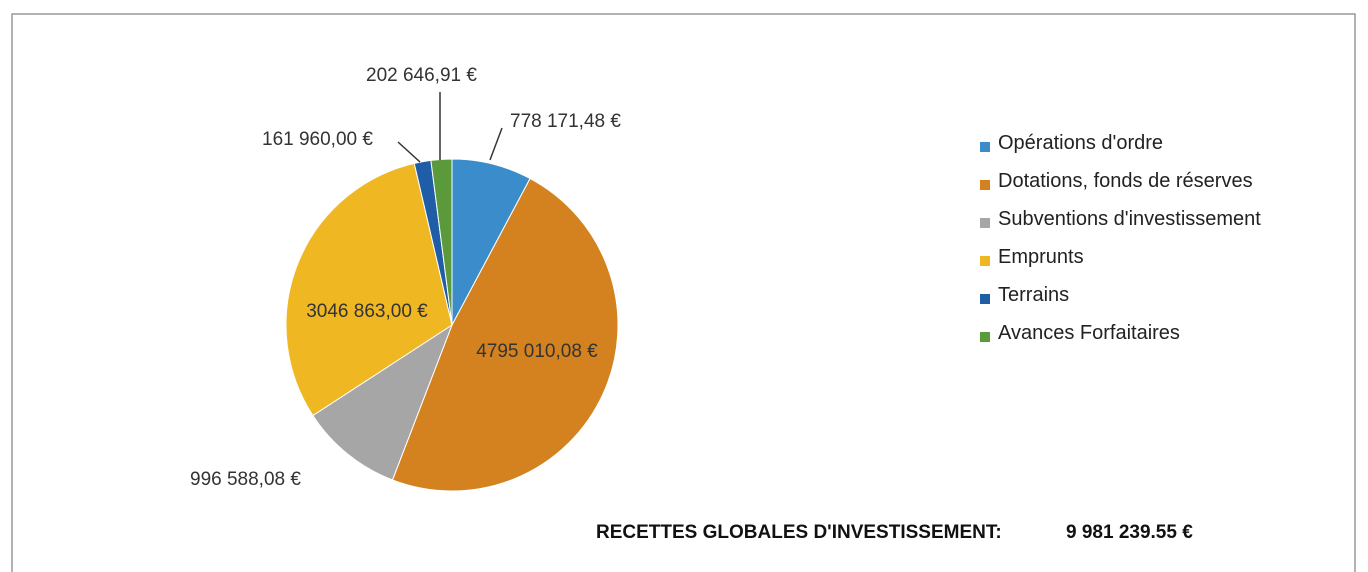  I want to click on data-label: 996 588,08 €, so click(245, 479).